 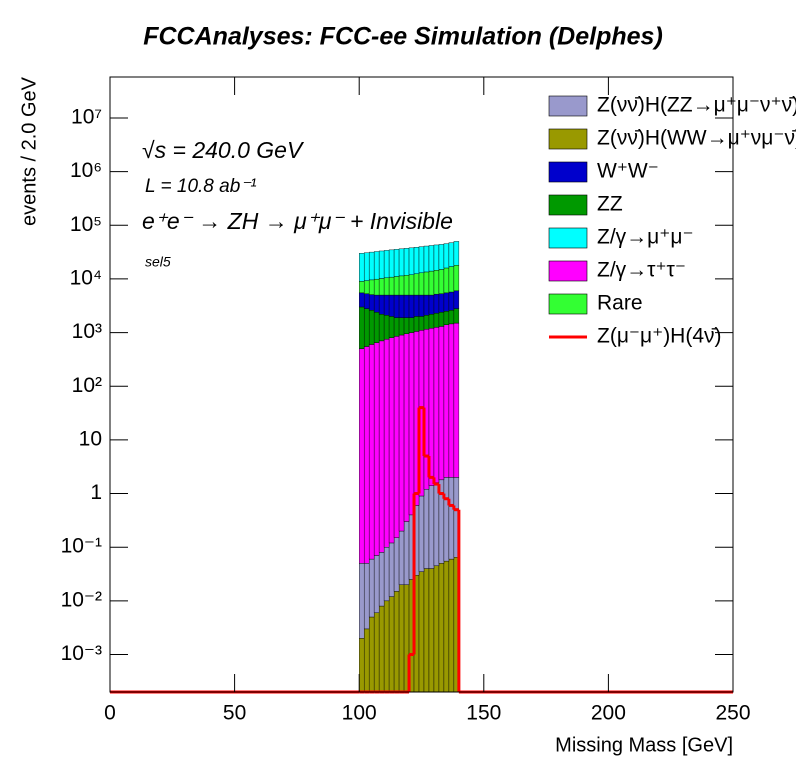 I want to click on x-tick-label: 200, so click(x=608, y=713).